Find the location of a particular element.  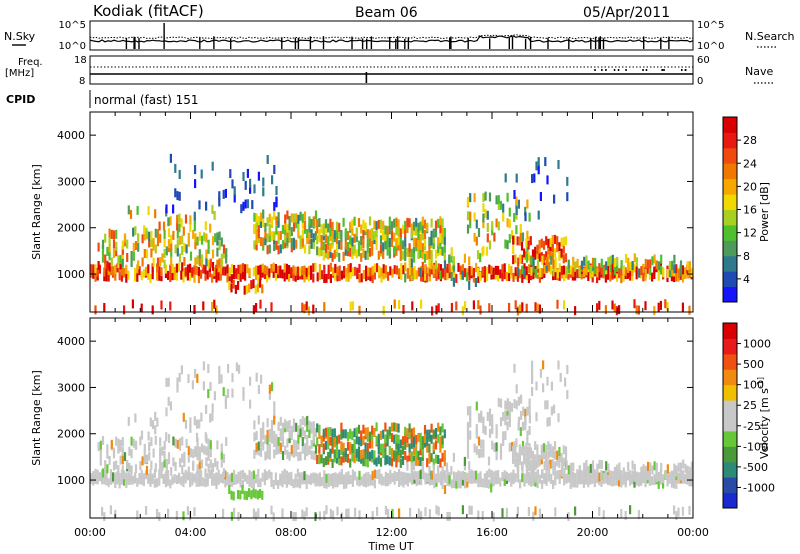

y-tick-label: 4000 is located at coordinates (71, 341).